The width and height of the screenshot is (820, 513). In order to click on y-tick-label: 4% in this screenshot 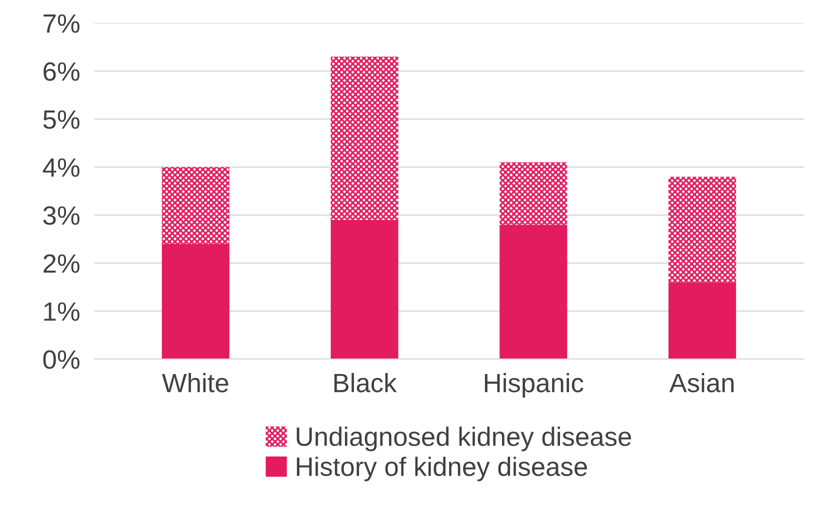, I will do `click(61, 167)`.